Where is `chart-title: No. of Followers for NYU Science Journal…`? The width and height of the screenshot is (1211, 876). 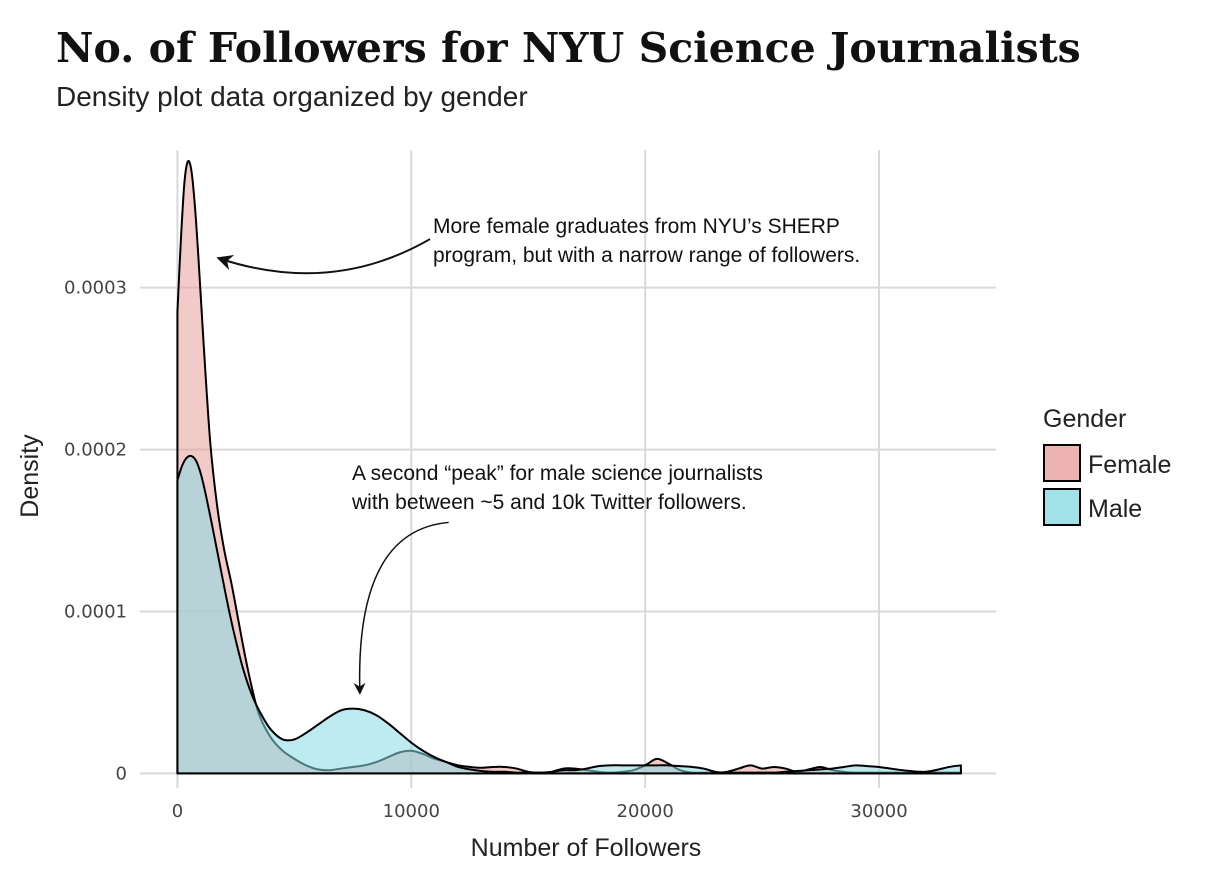
chart-title: No. of Followers for NYU Science Journal… is located at coordinates (568, 48).